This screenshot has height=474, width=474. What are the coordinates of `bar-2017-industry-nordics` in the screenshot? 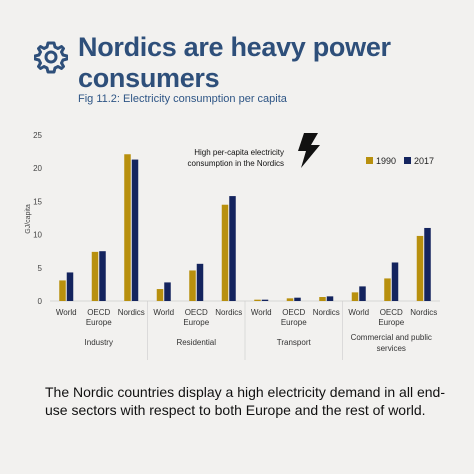 It's located at (135, 230).